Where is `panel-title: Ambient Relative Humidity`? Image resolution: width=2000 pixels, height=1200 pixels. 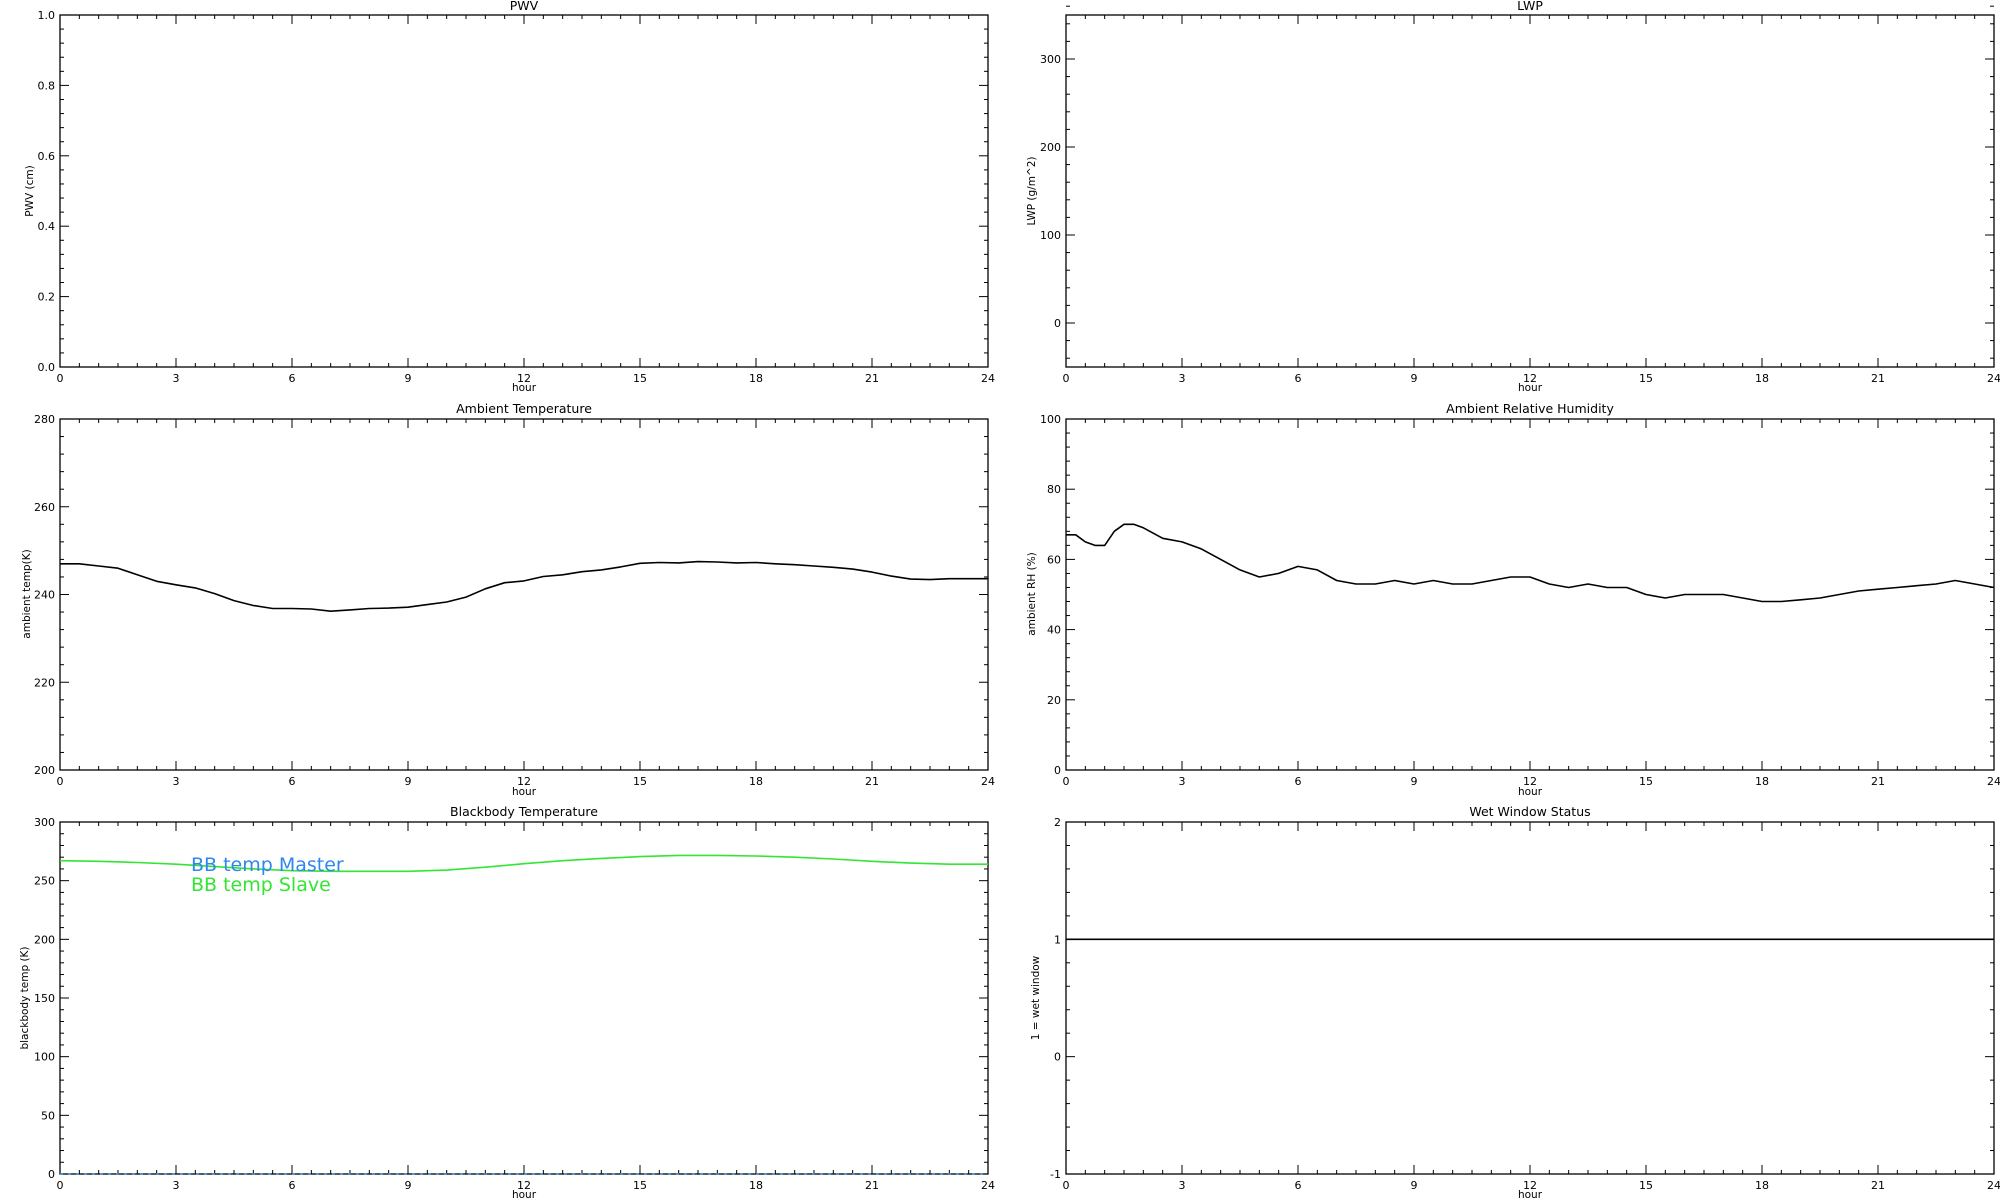
panel-title: Ambient Relative Humidity is located at coordinates (1530, 408).